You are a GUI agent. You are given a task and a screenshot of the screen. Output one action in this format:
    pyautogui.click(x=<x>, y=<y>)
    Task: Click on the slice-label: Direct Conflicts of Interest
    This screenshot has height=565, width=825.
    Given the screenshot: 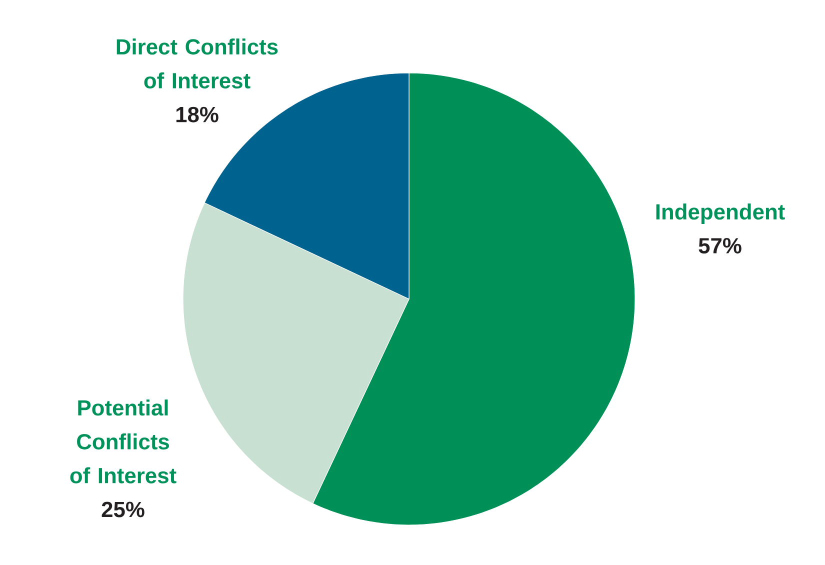 What is the action you would take?
    pyautogui.click(x=197, y=63)
    